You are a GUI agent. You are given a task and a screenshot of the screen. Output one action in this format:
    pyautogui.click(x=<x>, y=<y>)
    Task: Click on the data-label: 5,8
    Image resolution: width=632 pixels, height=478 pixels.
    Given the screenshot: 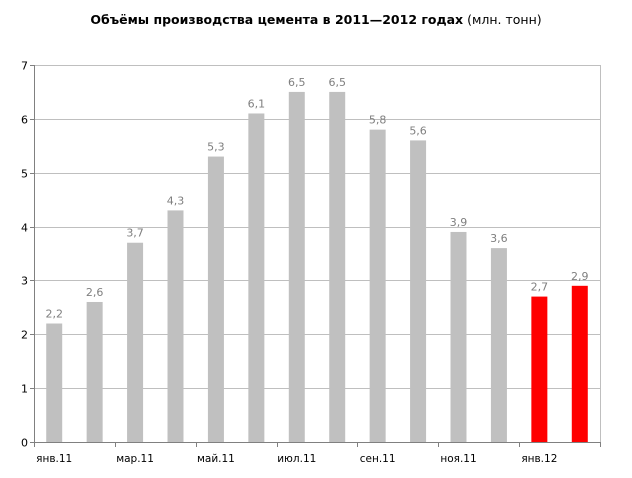 What is the action you would take?
    pyautogui.click(x=378, y=120)
    